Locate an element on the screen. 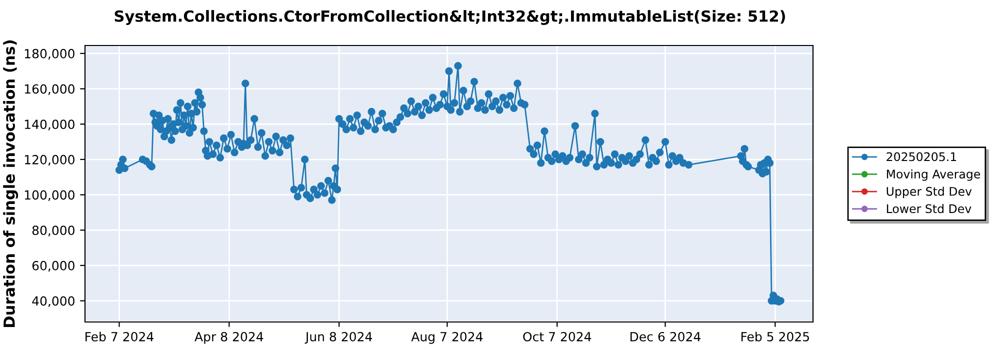 The height and width of the screenshot is (350, 1000). y-axis-title: Duration of single invocation (ns) is located at coordinates (10, 183).